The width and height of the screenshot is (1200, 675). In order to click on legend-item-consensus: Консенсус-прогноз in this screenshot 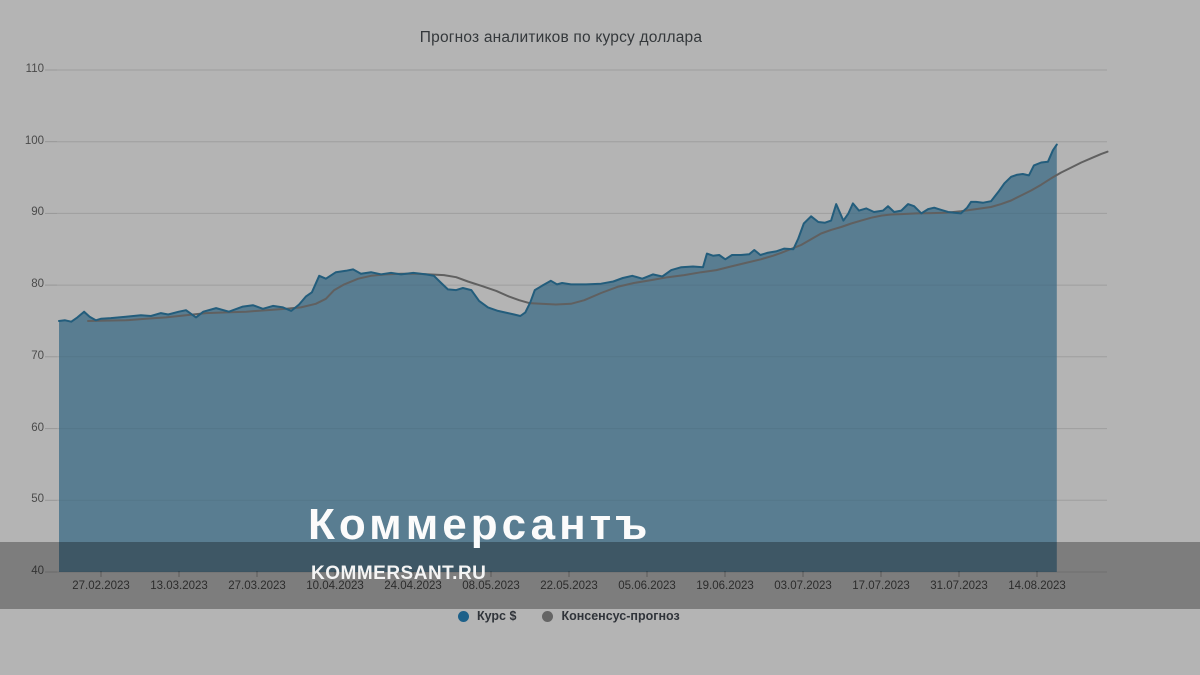, I will do `click(611, 616)`.